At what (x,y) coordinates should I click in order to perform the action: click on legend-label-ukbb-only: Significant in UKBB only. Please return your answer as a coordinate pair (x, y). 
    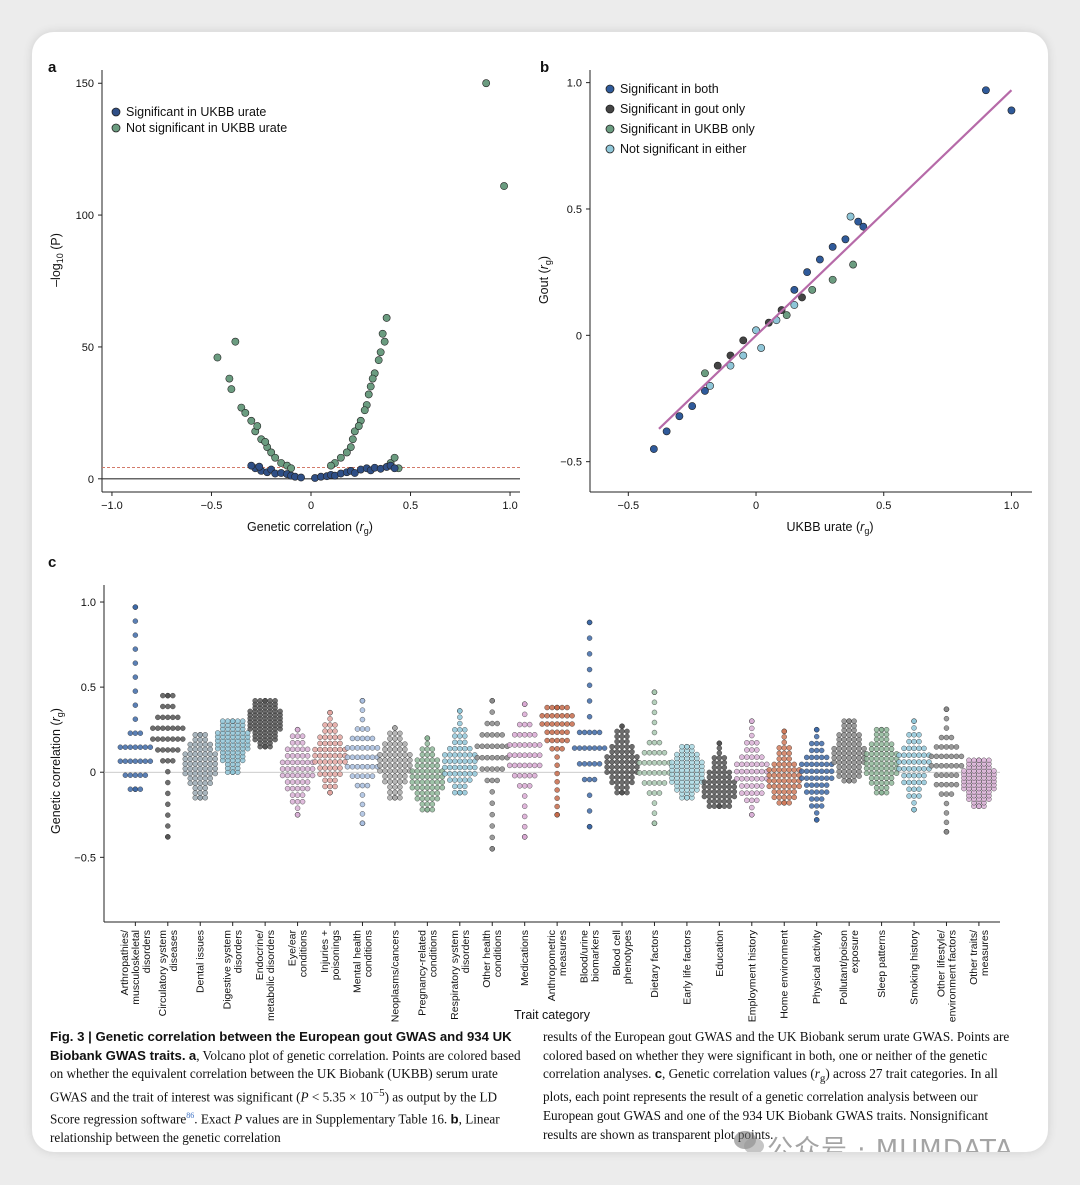
    Looking at the image, I should click on (688, 129).